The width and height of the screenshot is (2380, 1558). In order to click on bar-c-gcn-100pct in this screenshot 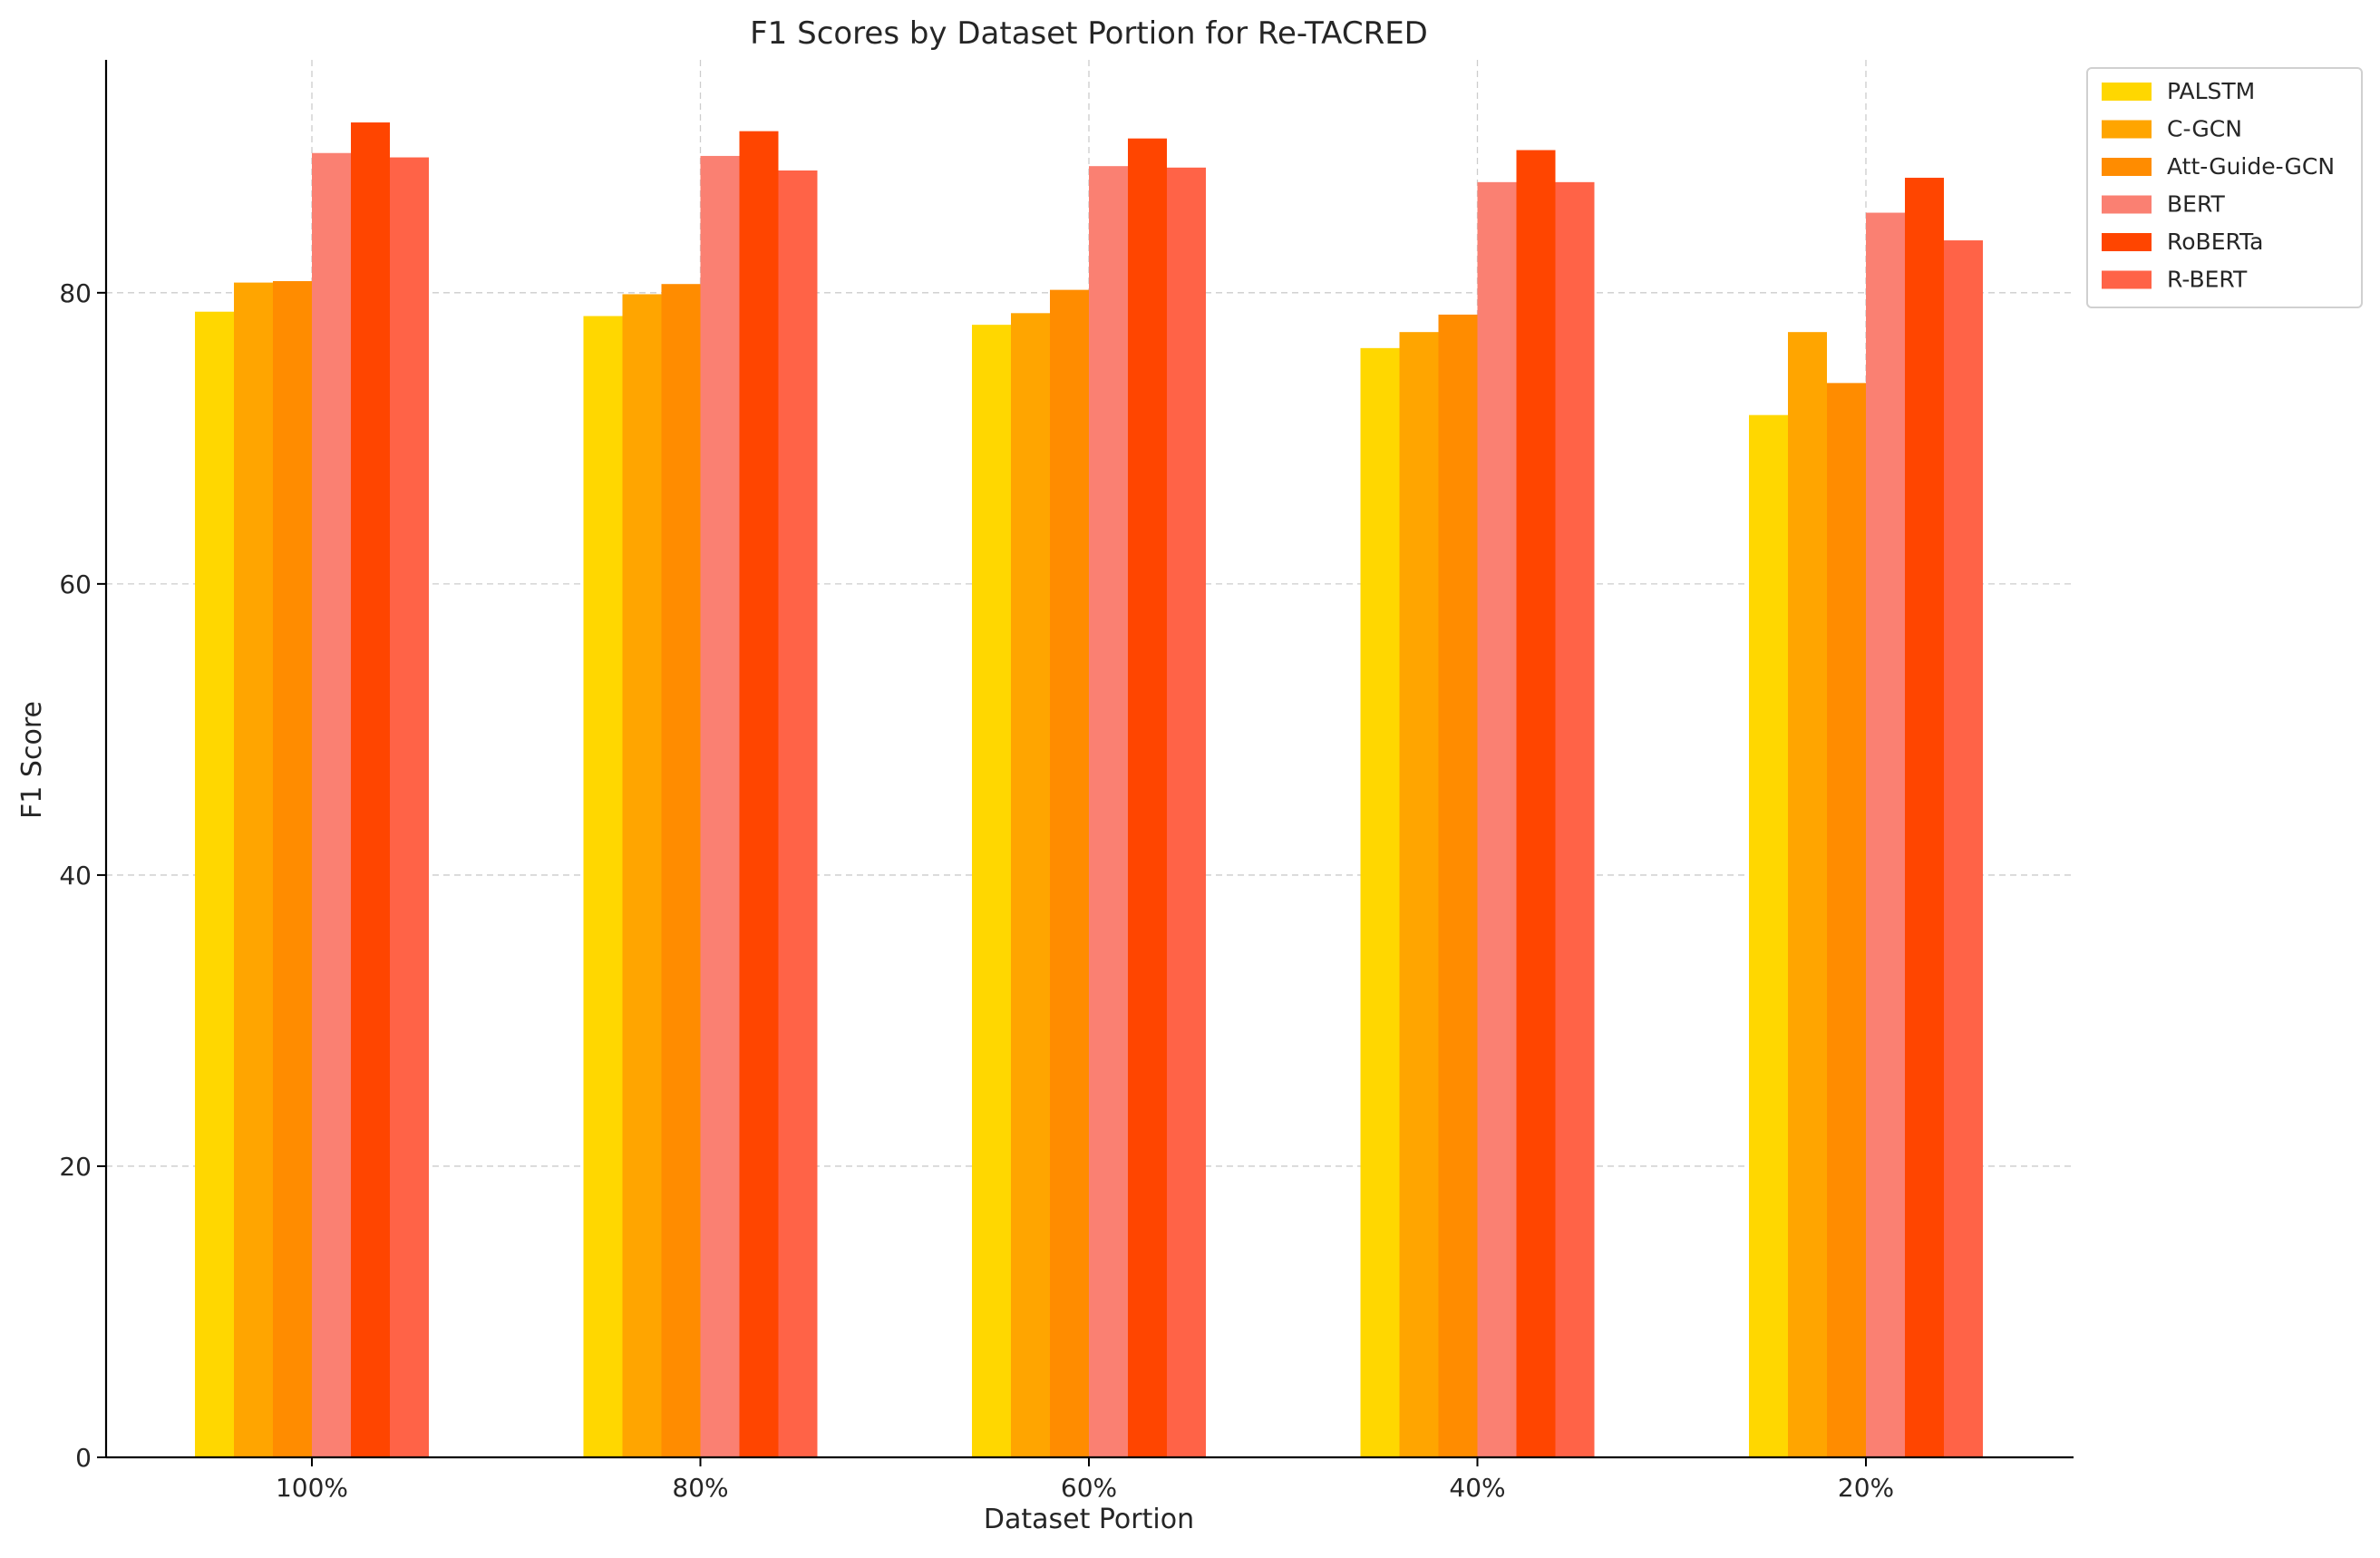, I will do `click(253, 869)`.